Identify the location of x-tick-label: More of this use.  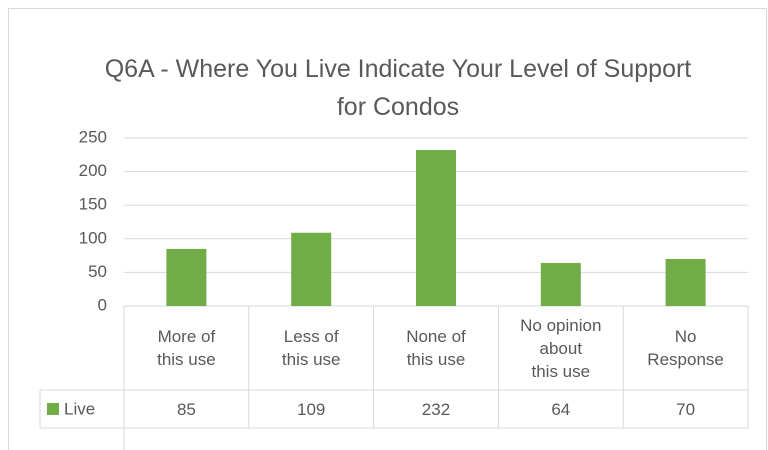
(186, 348).